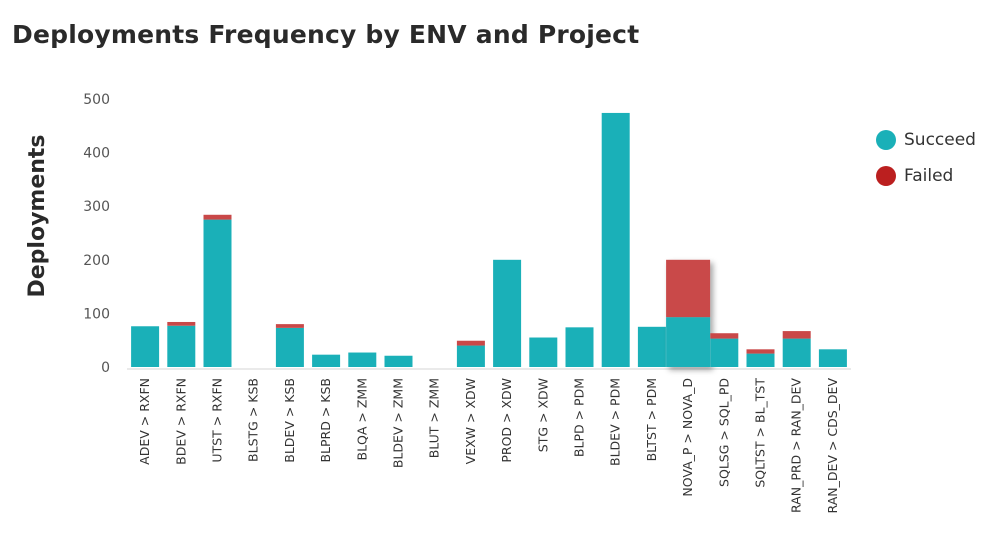  What do you see at coordinates (217, 420) in the screenshot?
I see `x-tick-label-utst-rxfn: UTST > RXFN` at bounding box center [217, 420].